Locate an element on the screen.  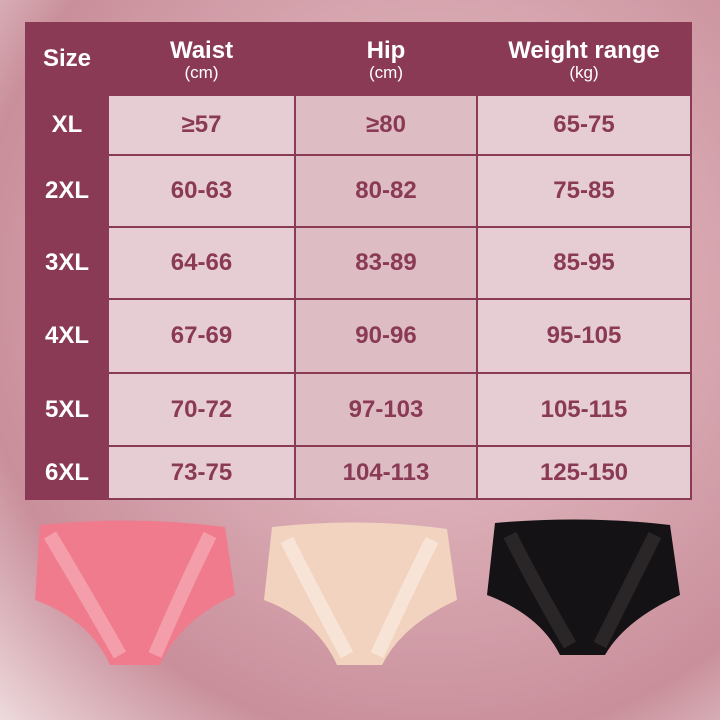
header-label: Weight range is located at coordinates (584, 50).